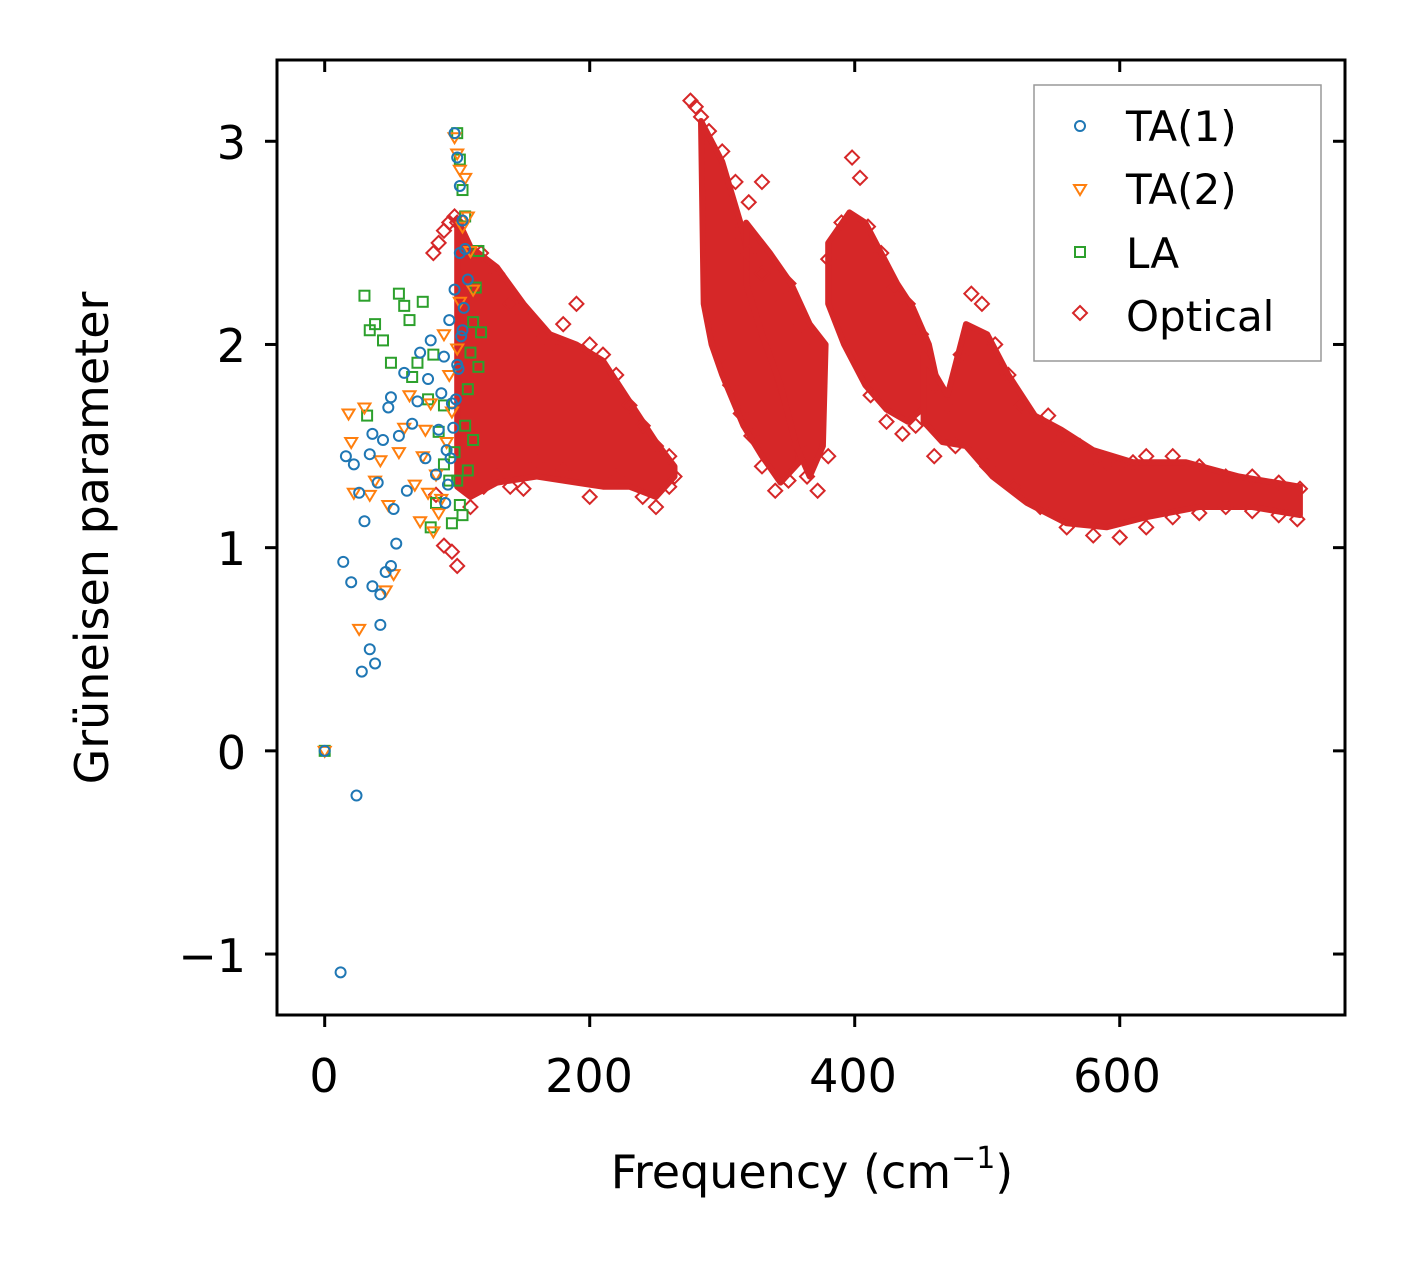  I want to click on y-tick-label-2: 2, so click(231, 346).